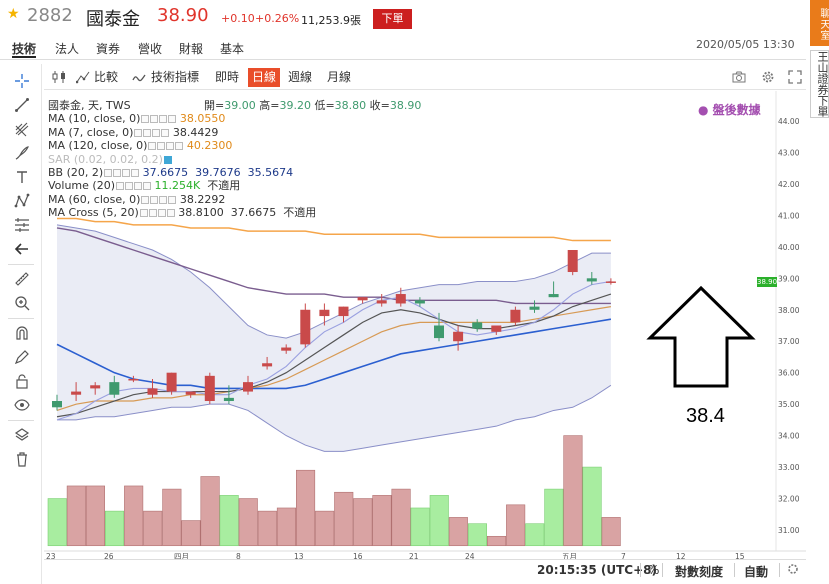  What do you see at coordinates (76, 172) in the screenshot?
I see `legend-bb-label: BB (20, 2)` at bounding box center [76, 172].